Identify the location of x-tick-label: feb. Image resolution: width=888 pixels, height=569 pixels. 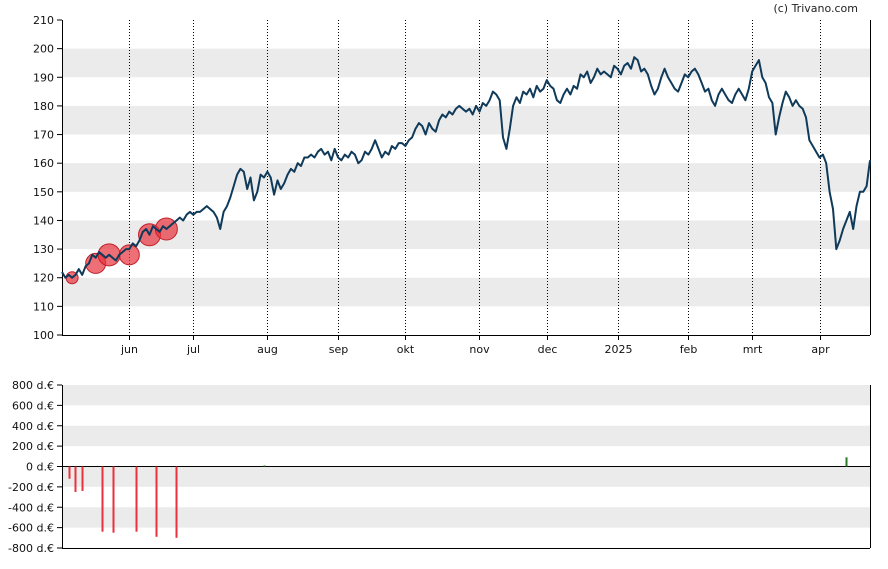
(689, 349).